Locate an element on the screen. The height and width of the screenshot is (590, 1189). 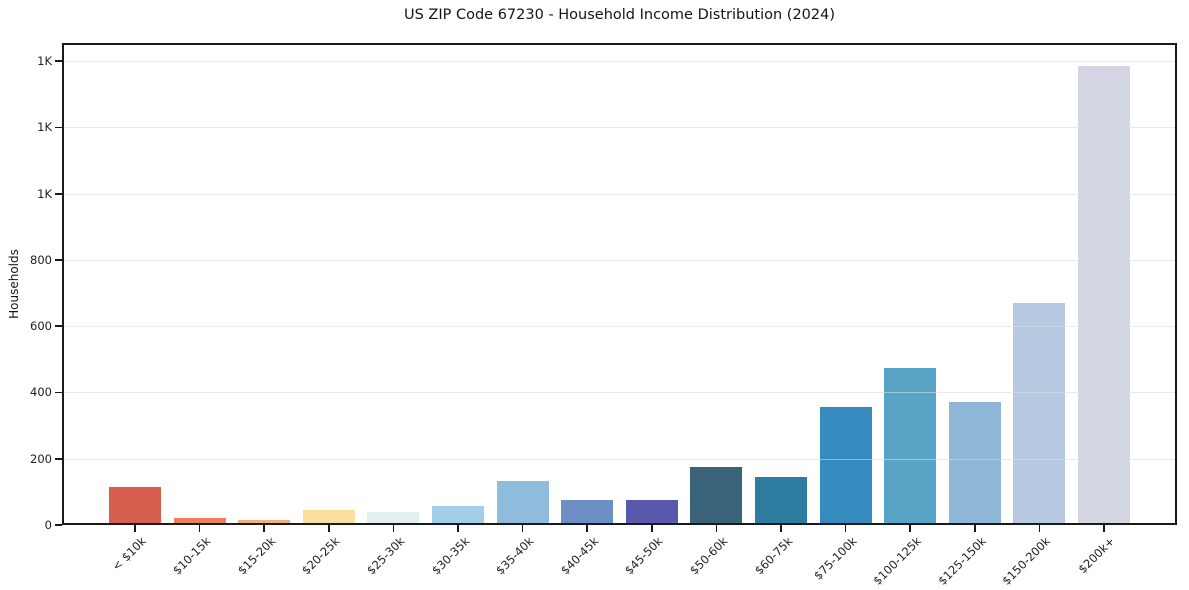
x-tick-label: $100-125k is located at coordinates (897, 561).